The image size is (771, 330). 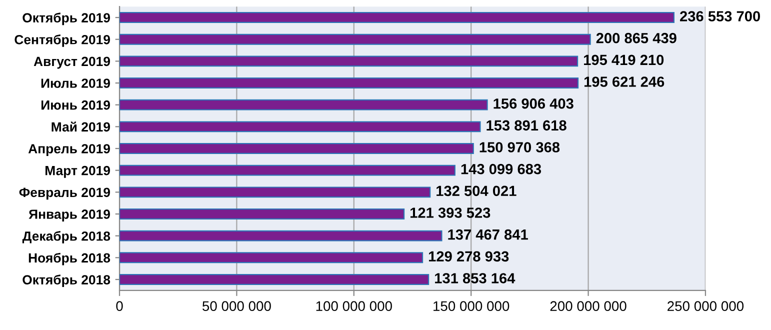 I want to click on y-tick-label: Октябрь 2018, so click(x=66, y=281).